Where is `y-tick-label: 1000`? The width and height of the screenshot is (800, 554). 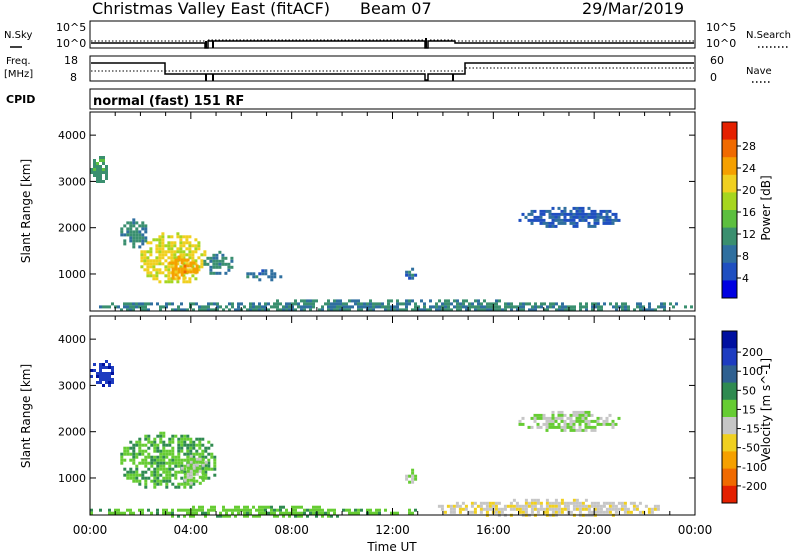 y-tick-label: 1000 is located at coordinates (72, 478).